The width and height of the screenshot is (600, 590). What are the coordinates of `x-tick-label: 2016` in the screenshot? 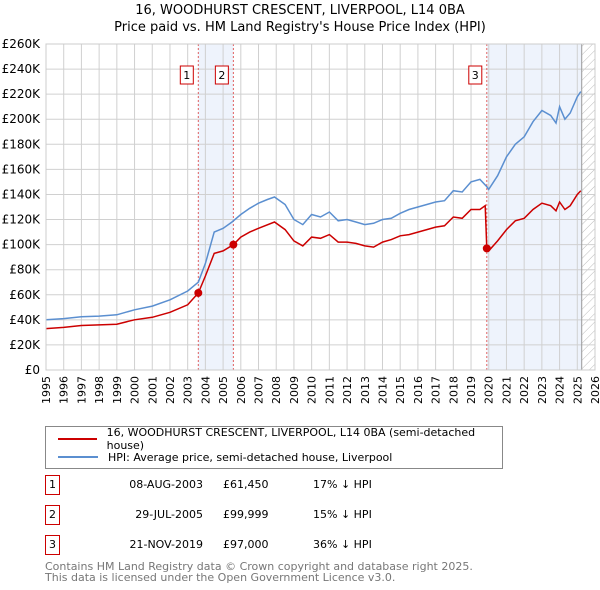 It's located at (418, 390).